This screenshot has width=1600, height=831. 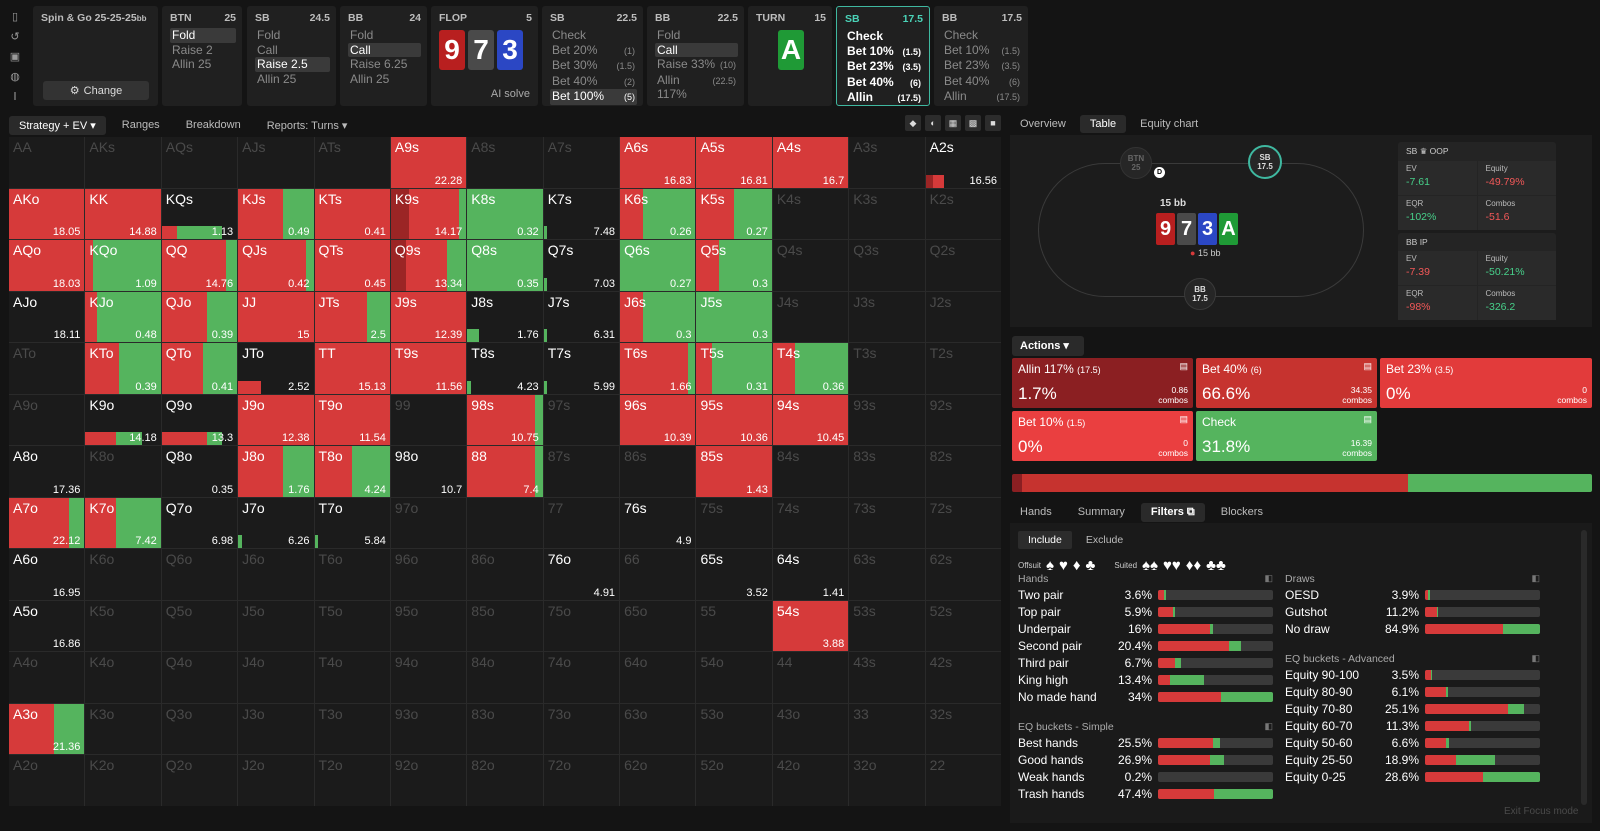 I want to click on tab-strategy-ev: Strategy + EV ▾, so click(x=57, y=125).